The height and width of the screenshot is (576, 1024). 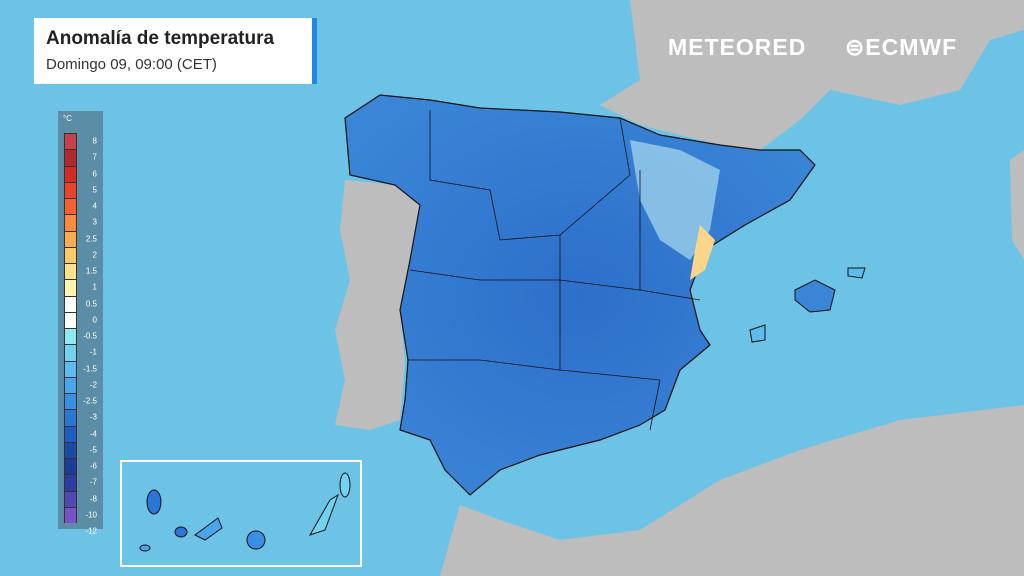 What do you see at coordinates (911, 47) in the screenshot?
I see `ecmwf-text: ECMWF` at bounding box center [911, 47].